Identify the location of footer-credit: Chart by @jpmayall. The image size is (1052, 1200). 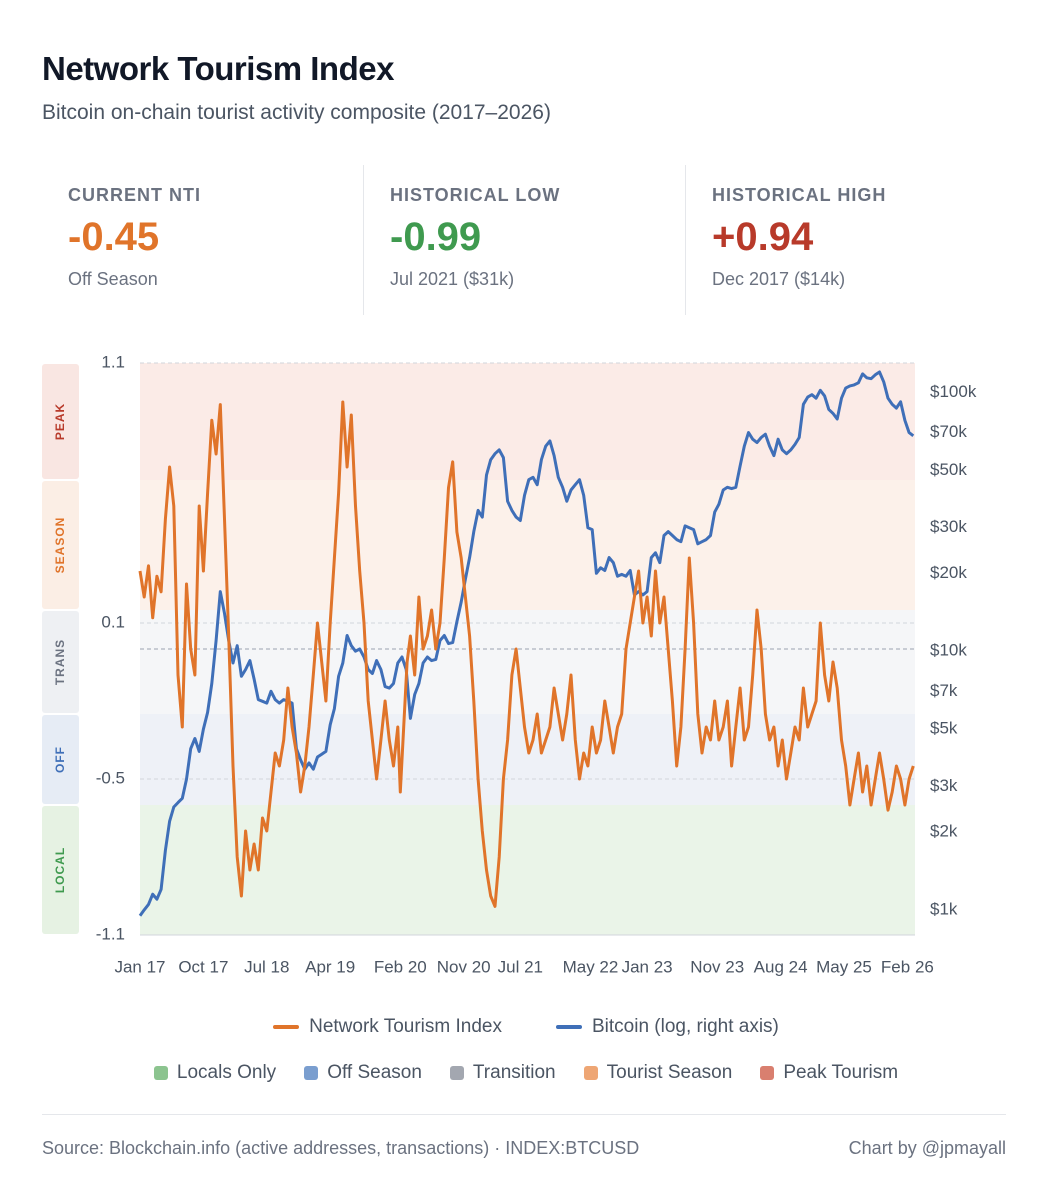
(927, 1148).